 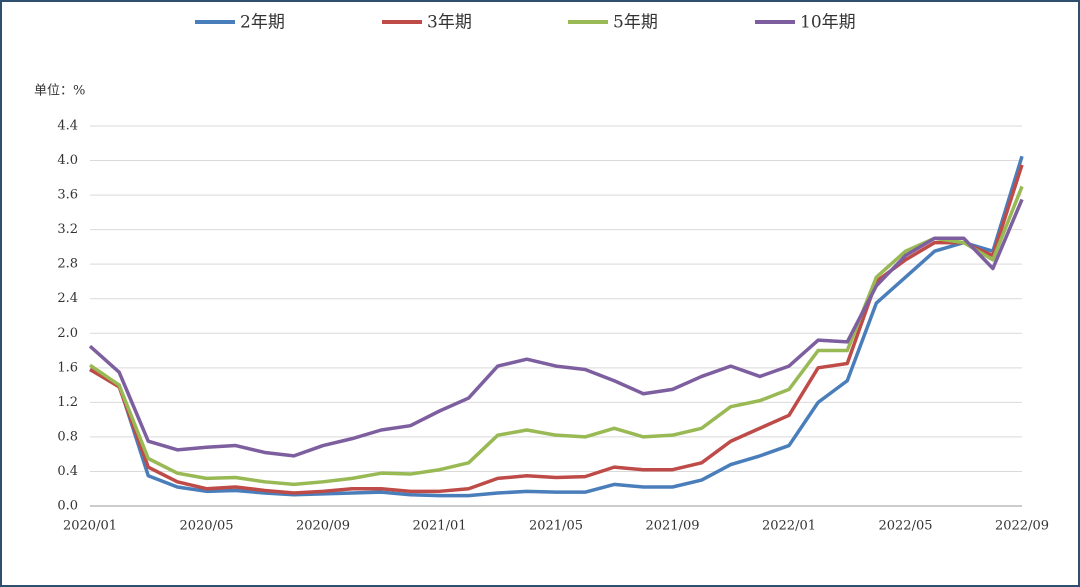 I want to click on x-tick-label: 2021/05, so click(x=556, y=526).